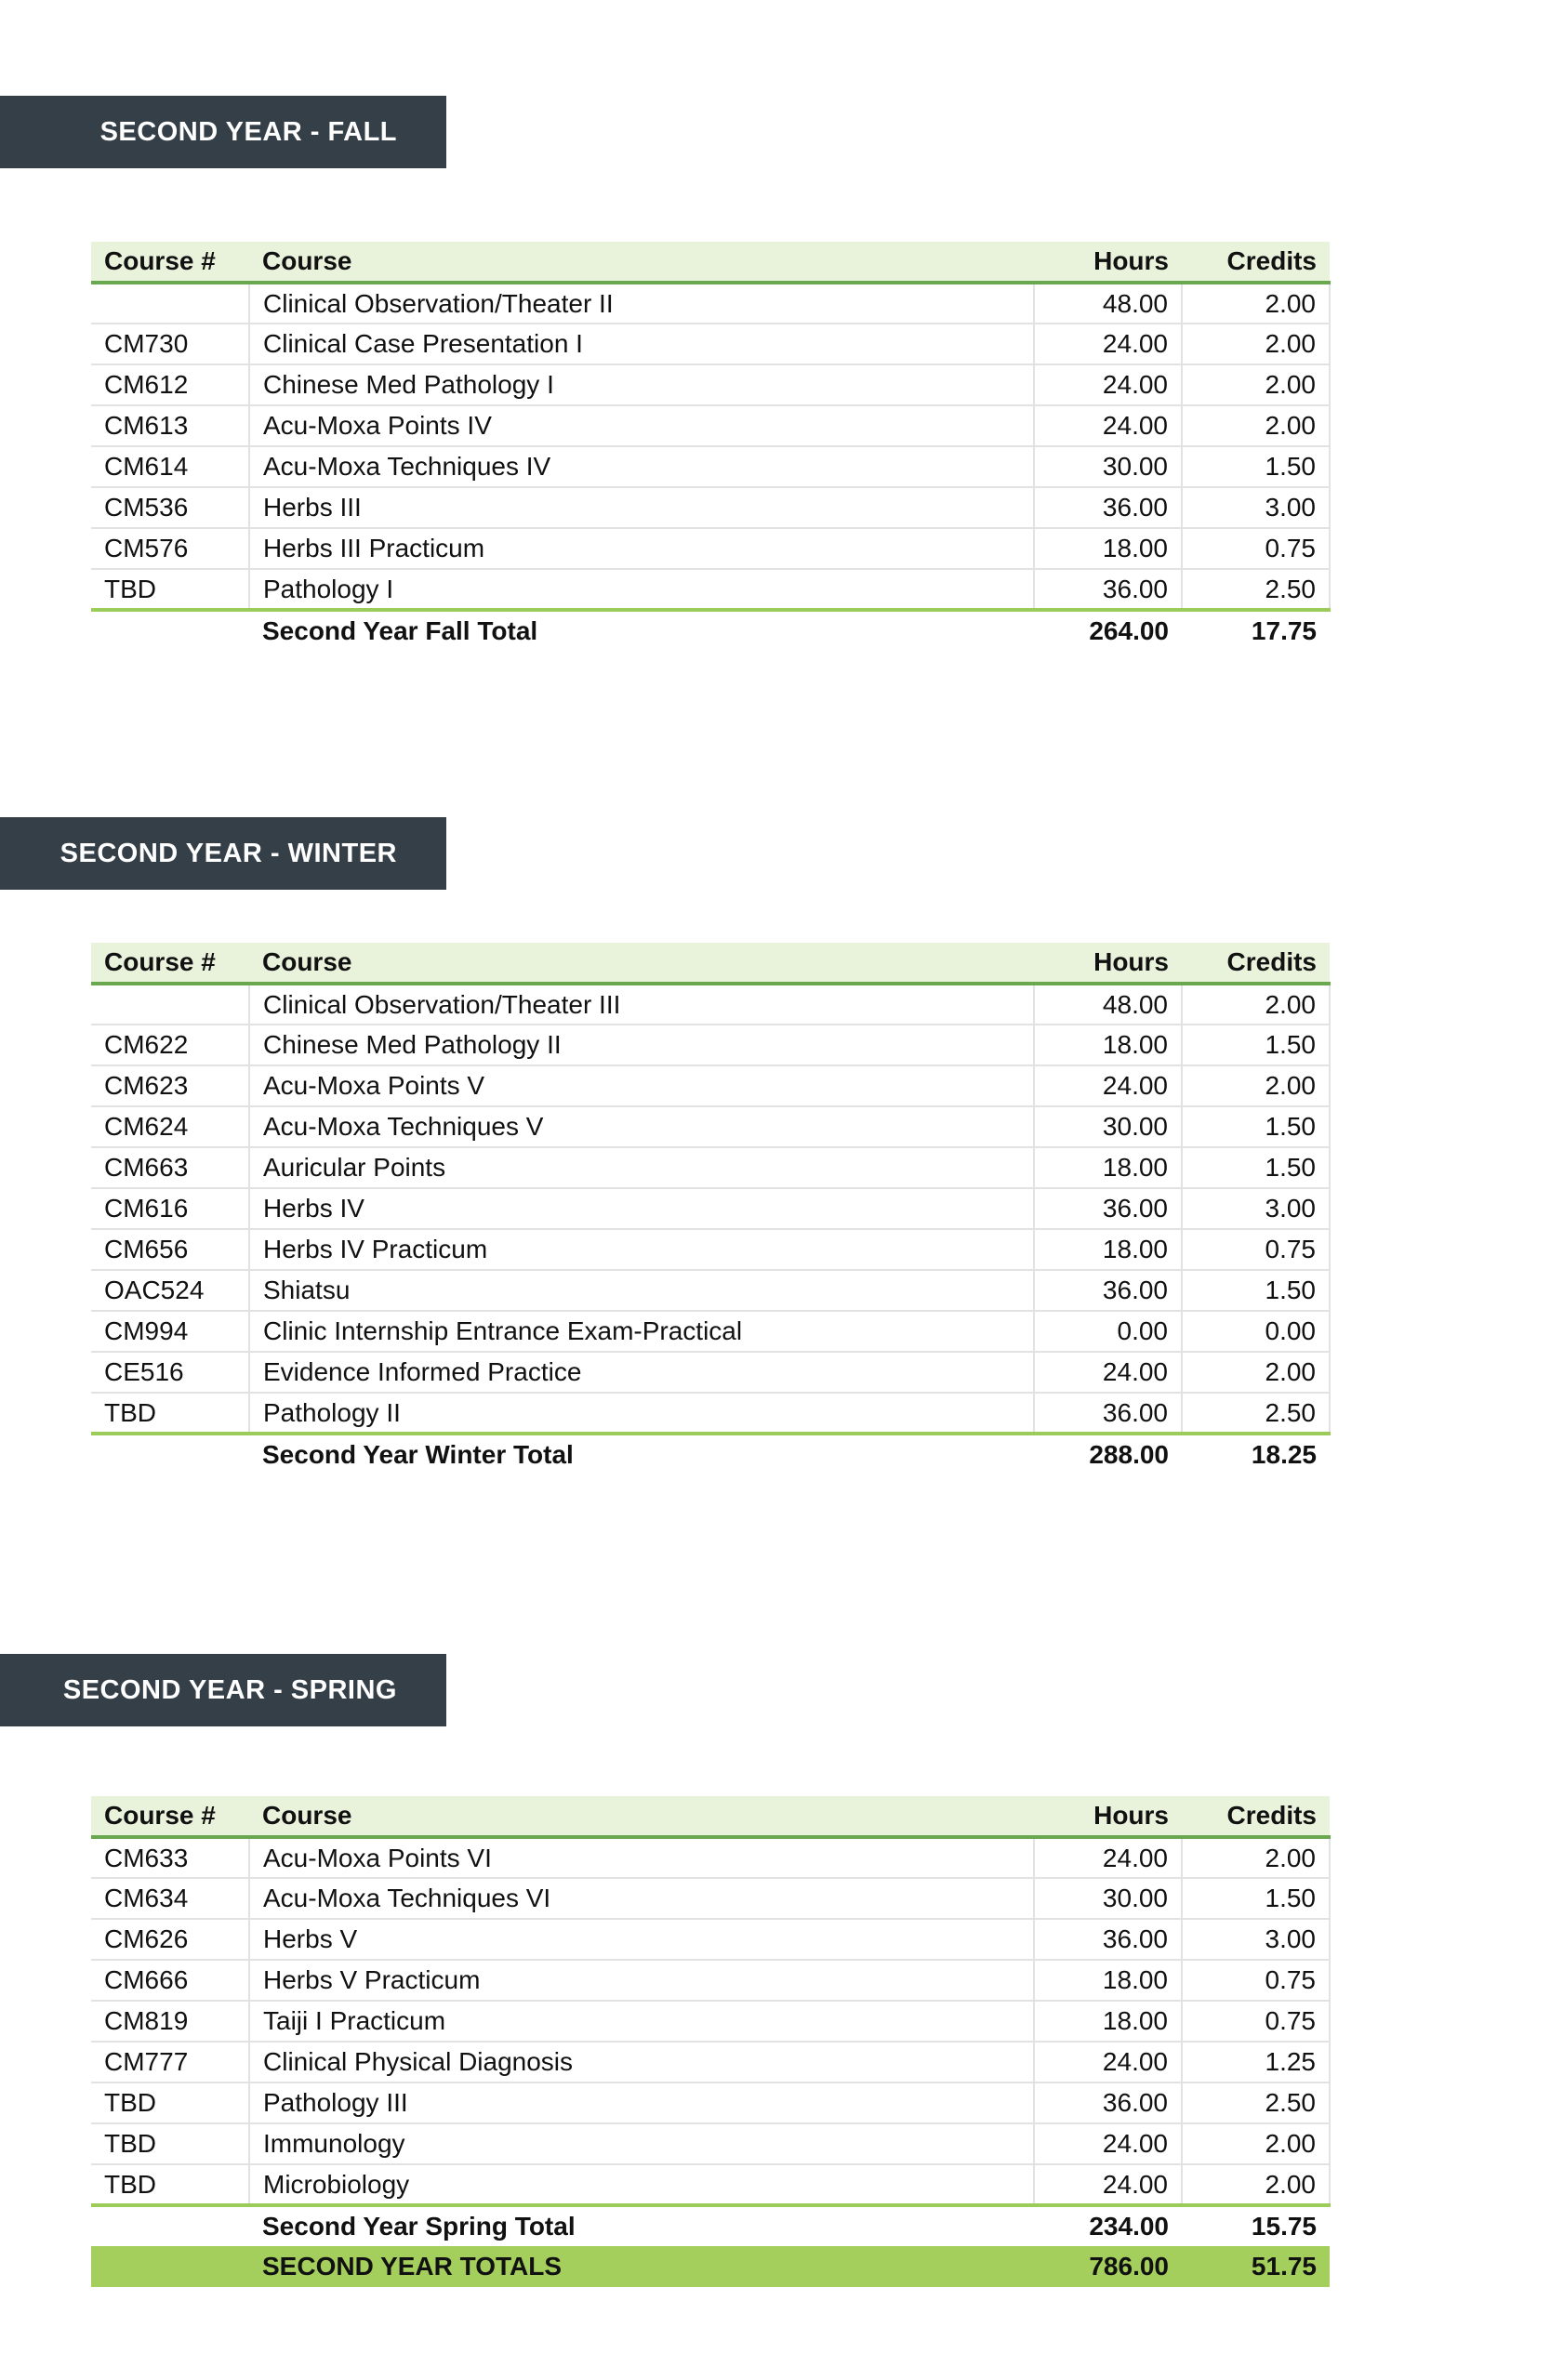 The height and width of the screenshot is (2380, 1550). I want to click on table-row: TBD Pathology III 36.00 2.50, so click(711, 2103).